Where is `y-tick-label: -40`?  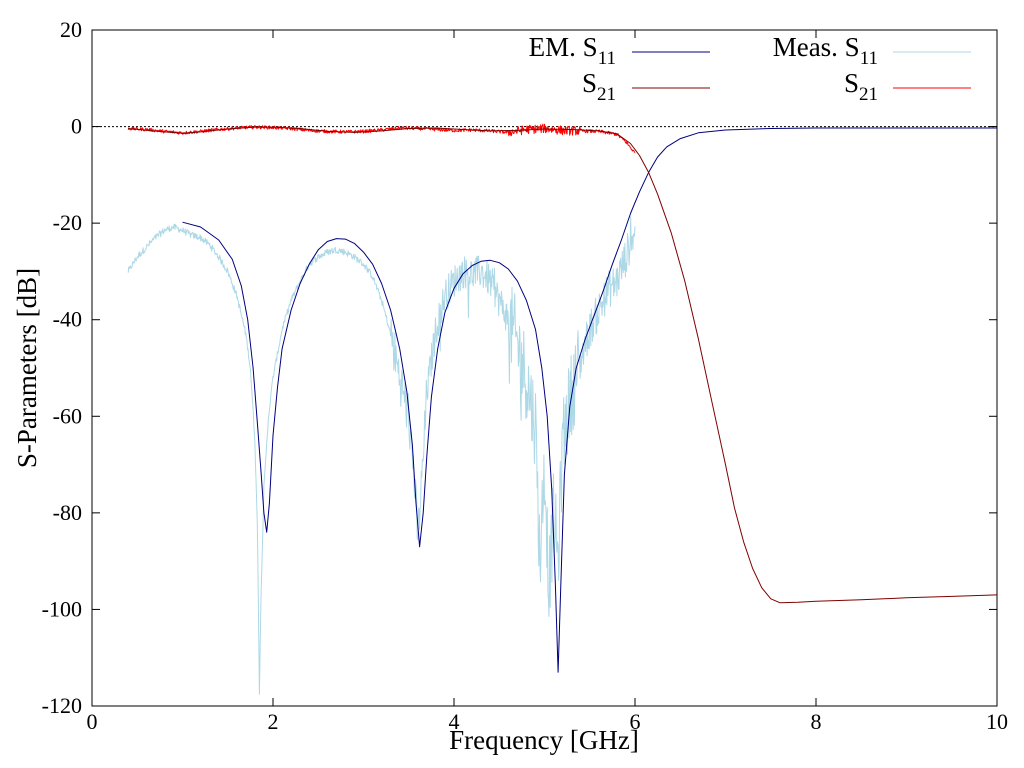 y-tick-label: -40 is located at coordinates (67, 319).